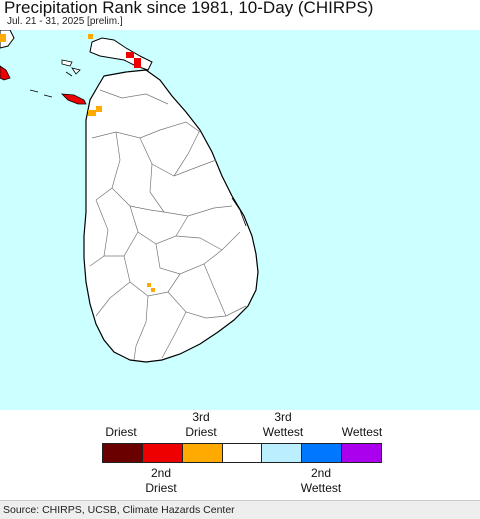 The height and width of the screenshot is (519, 480). I want to click on hills-third-driest-cell-a, so click(149, 285).